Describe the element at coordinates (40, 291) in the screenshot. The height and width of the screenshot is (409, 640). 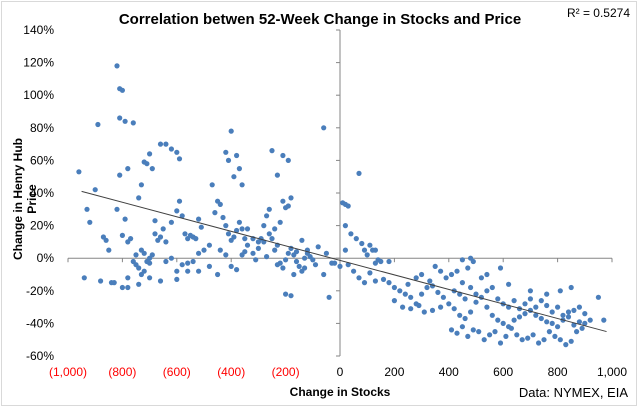
I see `y-tick-label: -20%` at that location.